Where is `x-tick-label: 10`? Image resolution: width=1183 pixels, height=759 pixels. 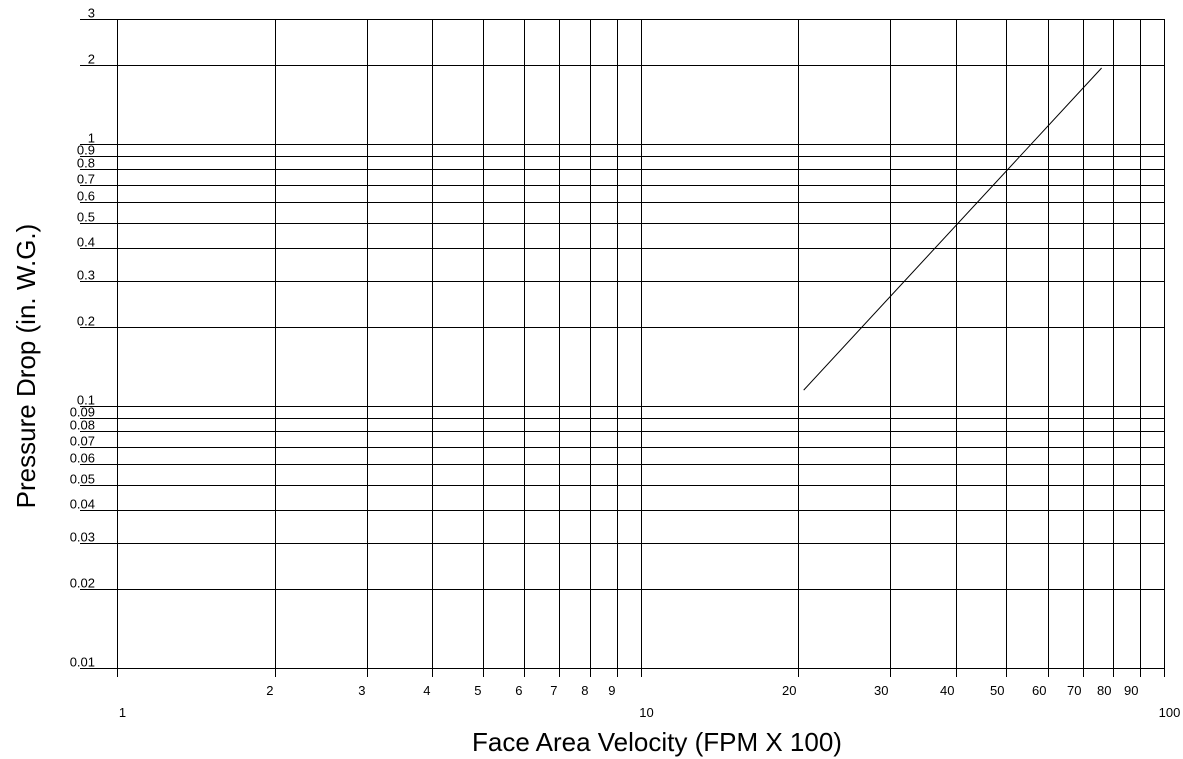 x-tick-label: 10 is located at coordinates (646, 712).